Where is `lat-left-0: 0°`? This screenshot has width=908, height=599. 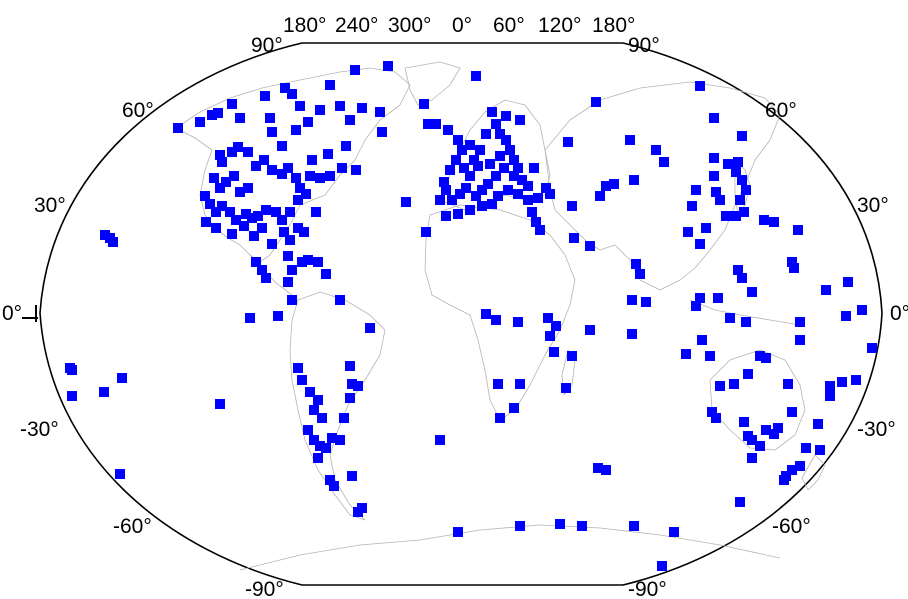
lat-left-0: 0° is located at coordinates (12, 313).